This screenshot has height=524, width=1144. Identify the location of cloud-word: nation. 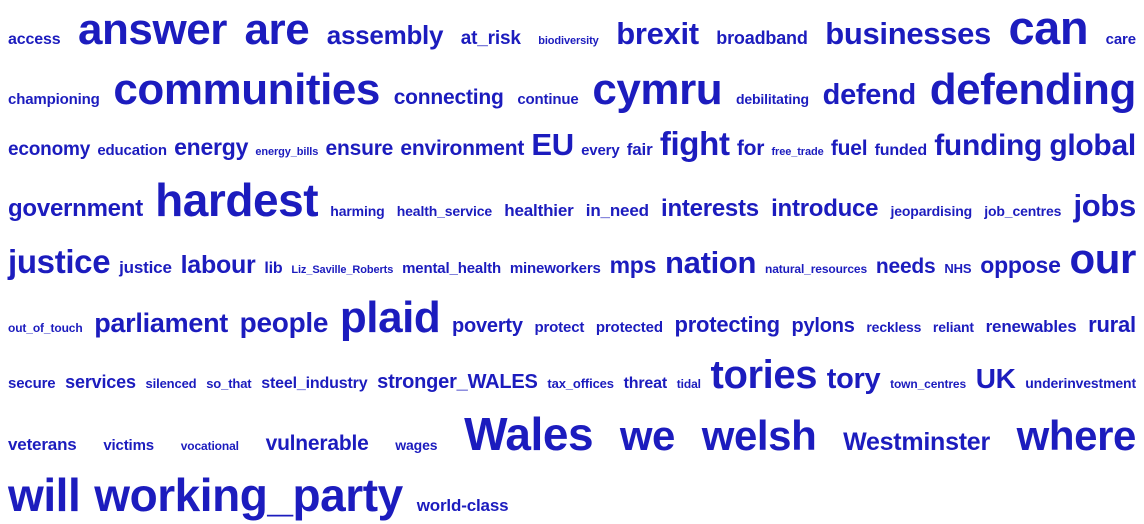
(711, 262).